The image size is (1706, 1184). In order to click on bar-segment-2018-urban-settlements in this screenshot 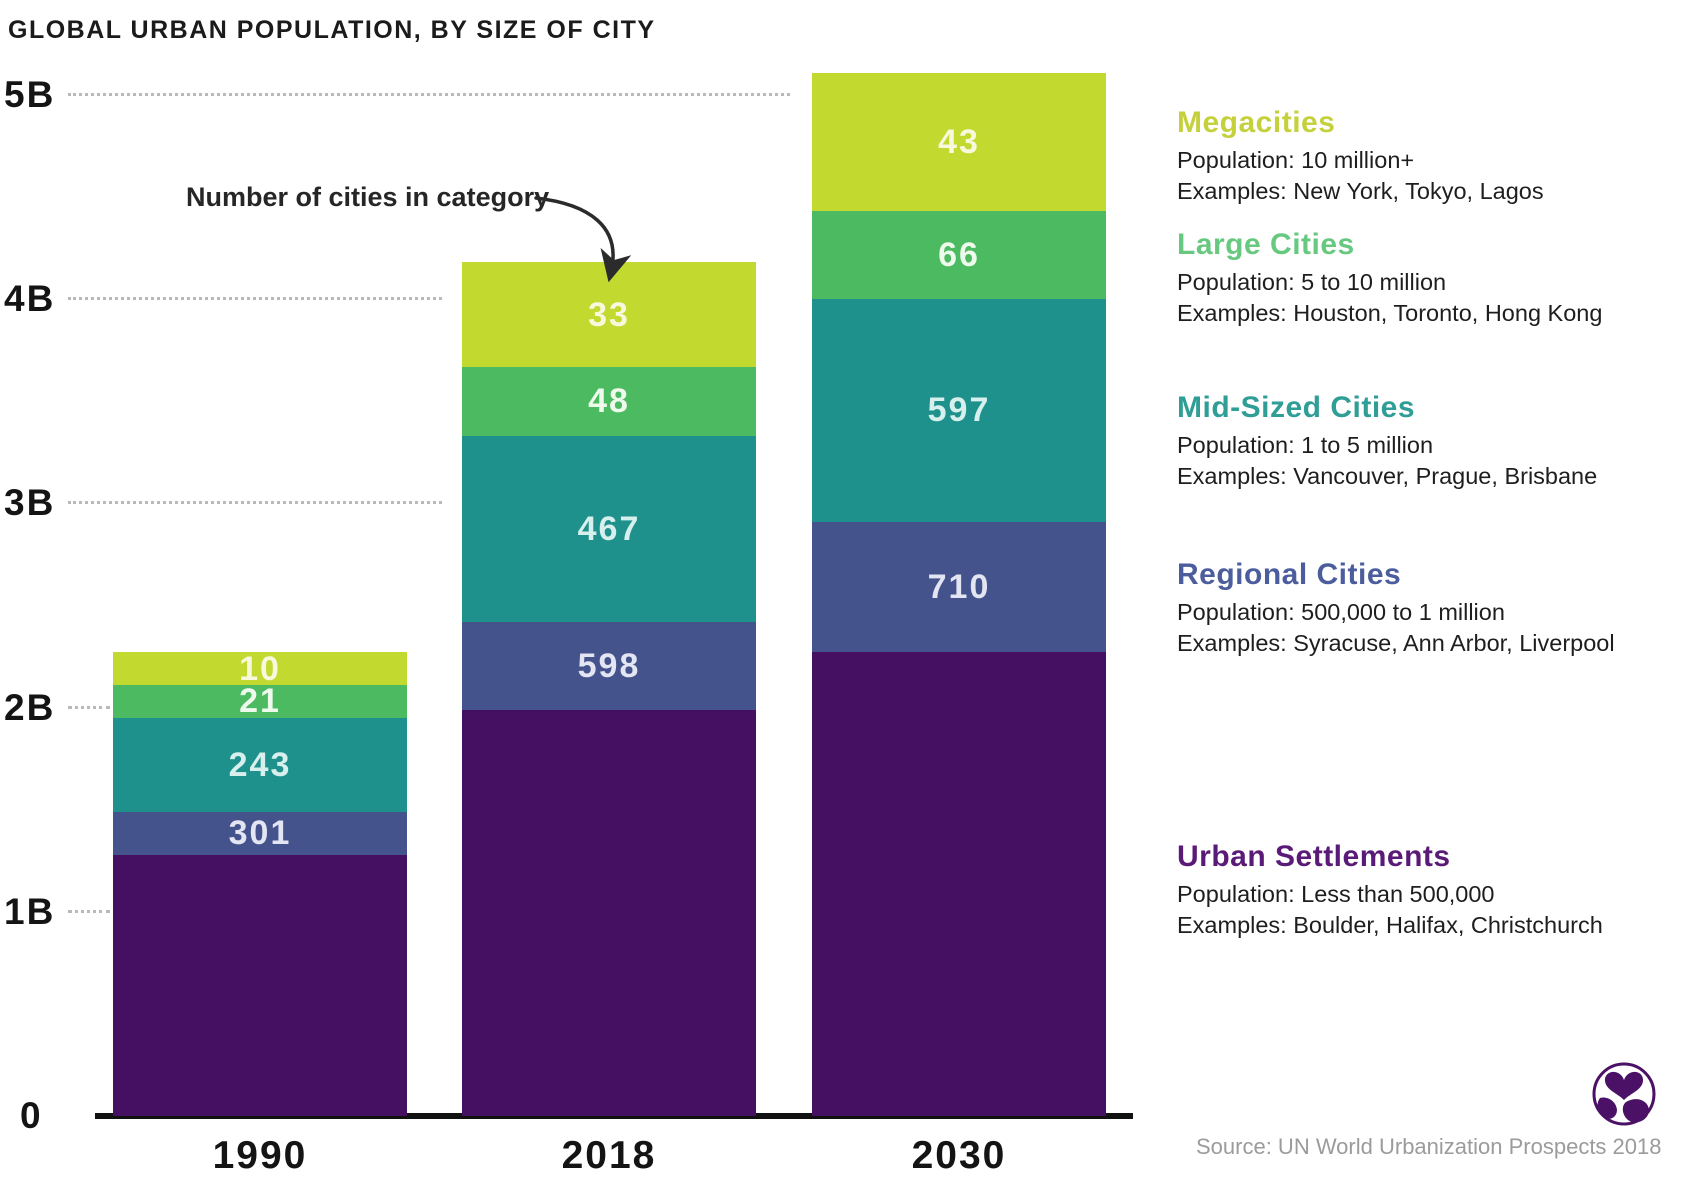, I will do `click(609, 912)`.